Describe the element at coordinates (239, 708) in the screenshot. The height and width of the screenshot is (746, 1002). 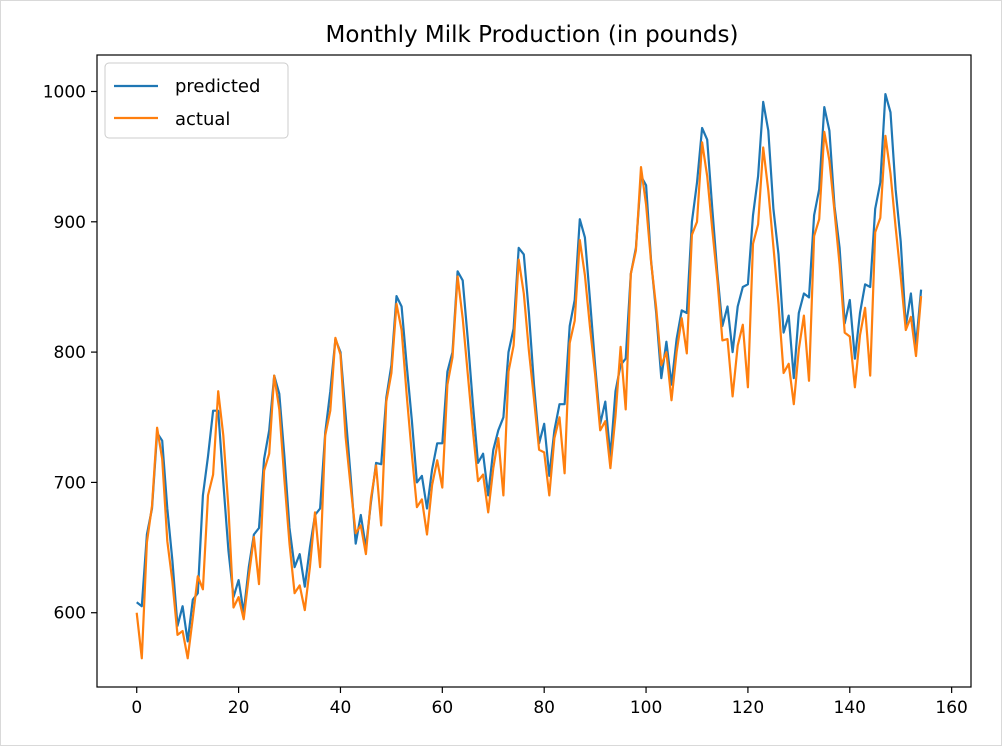
I see `x-tick-label: 20` at that location.